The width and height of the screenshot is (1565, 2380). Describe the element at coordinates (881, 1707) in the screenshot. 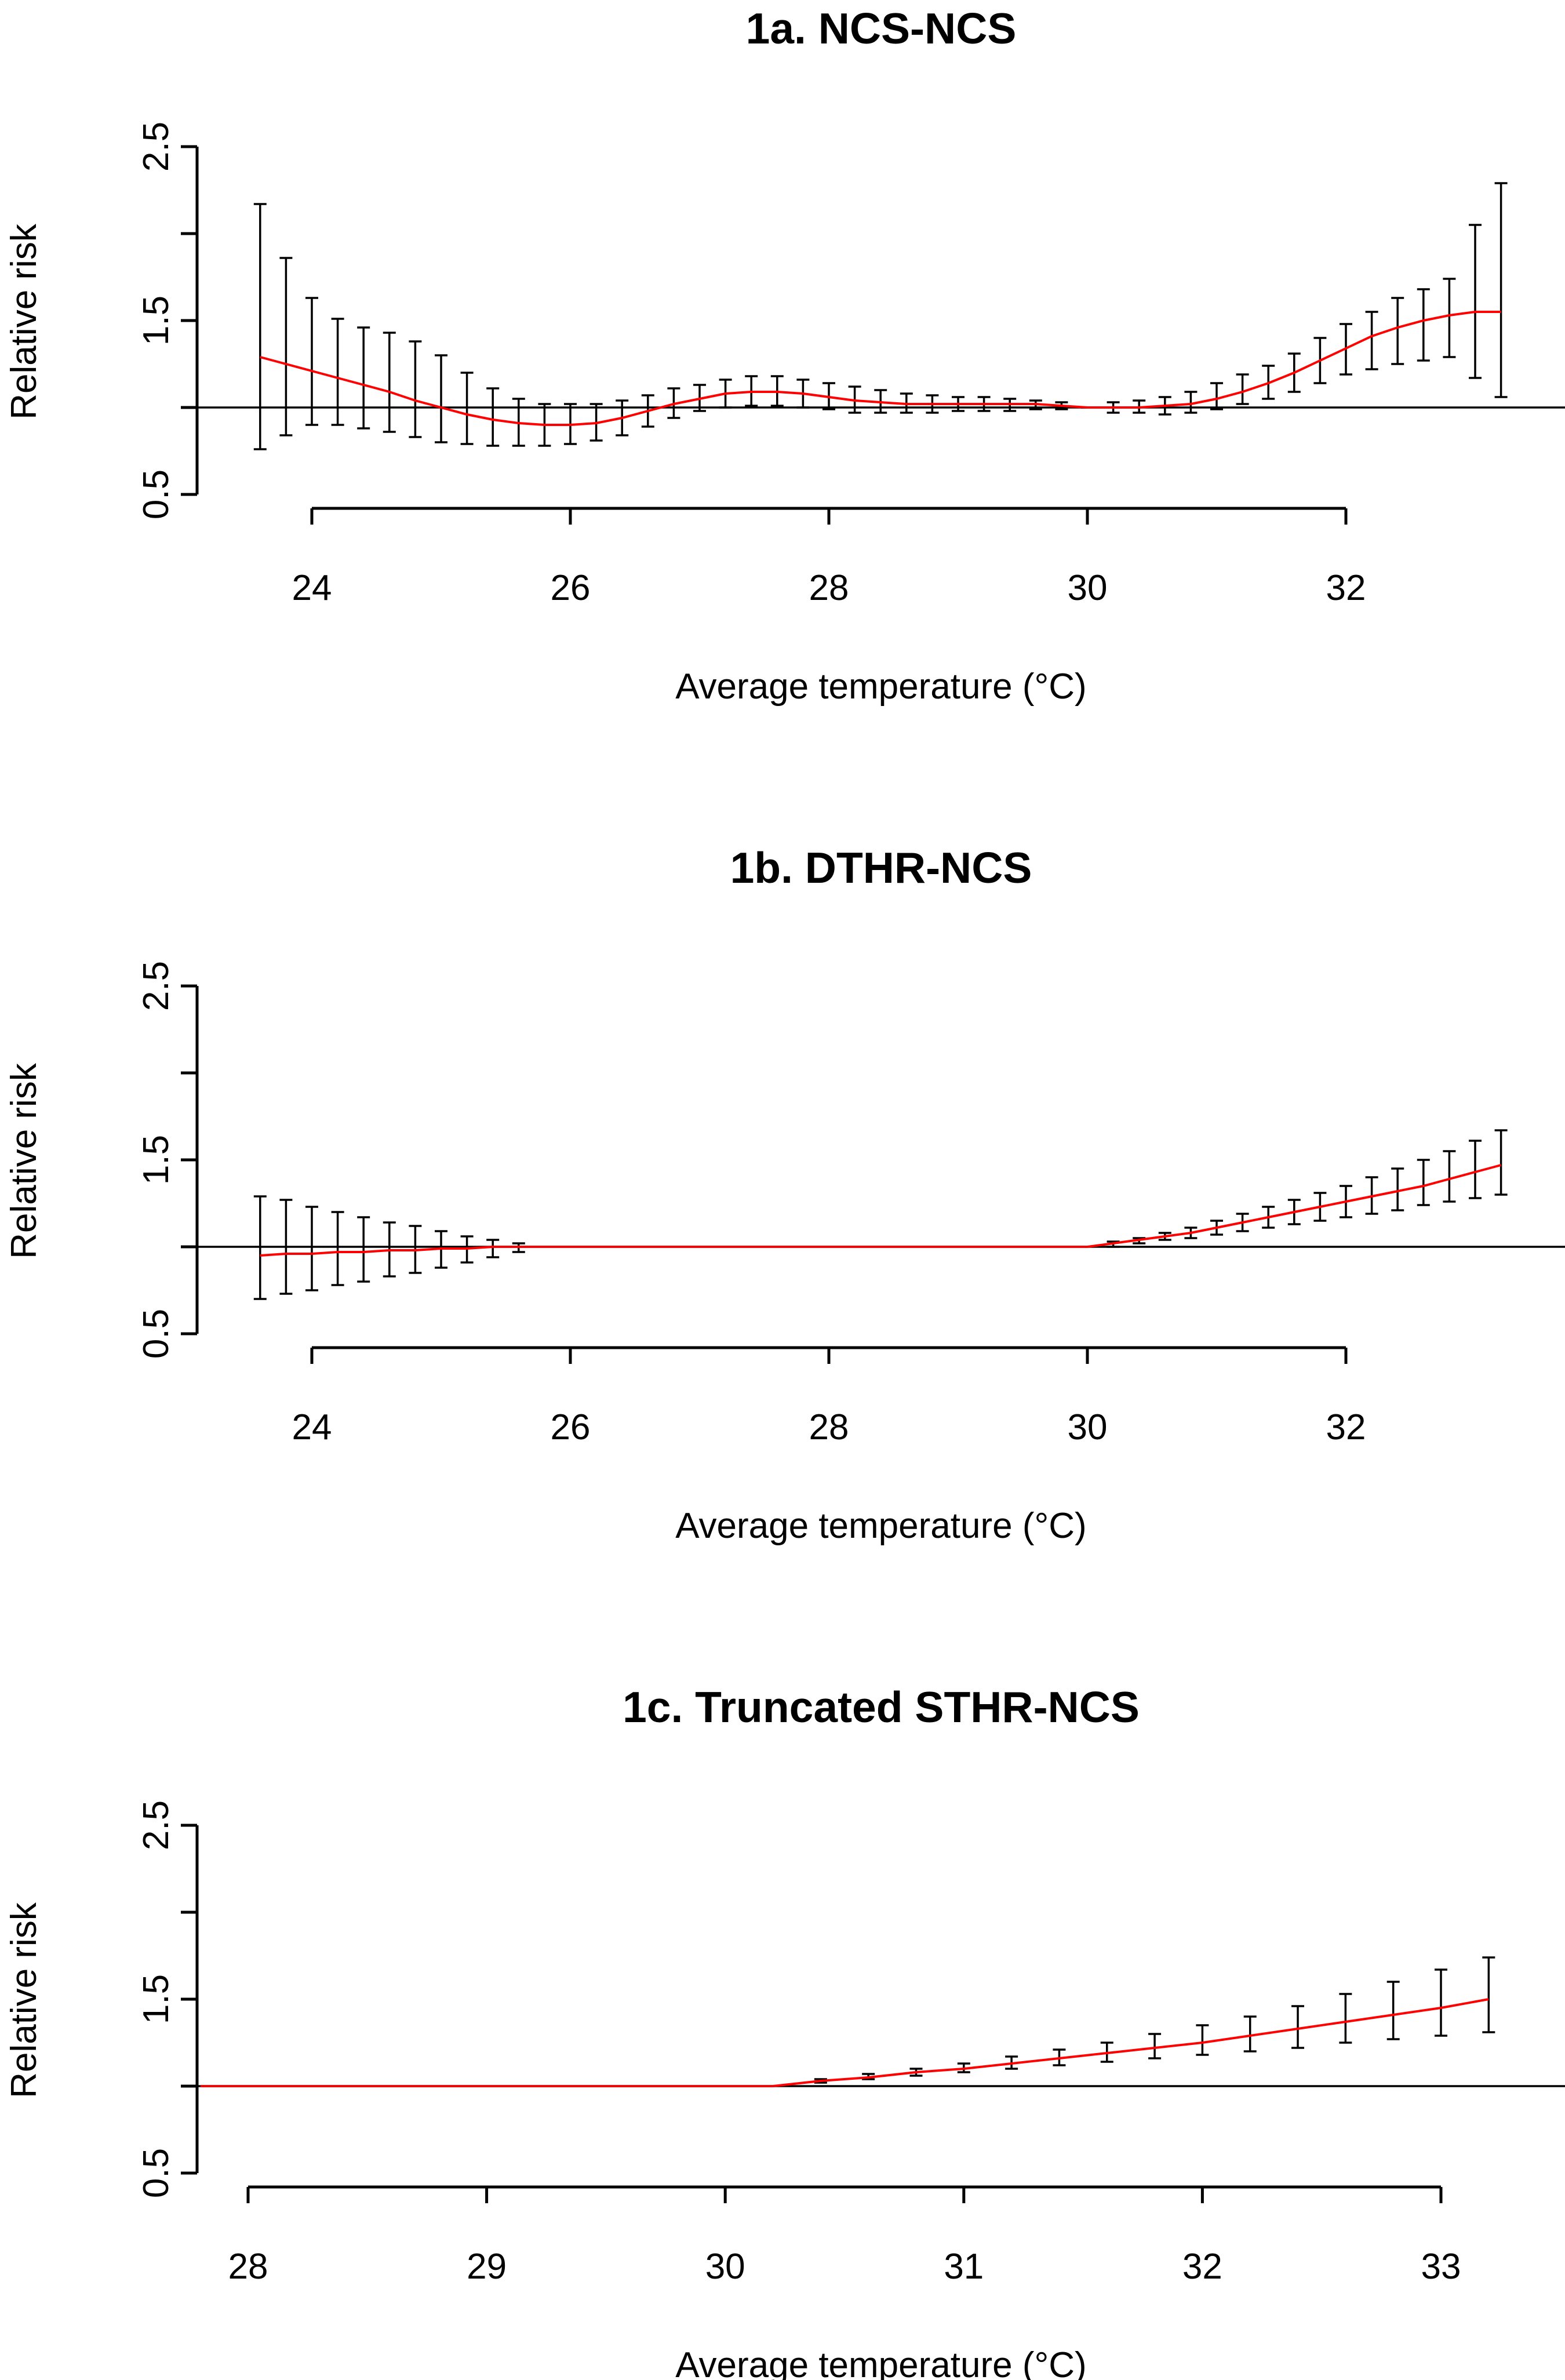

I see `chart-title: 1c. Truncated STHR-NCS` at that location.